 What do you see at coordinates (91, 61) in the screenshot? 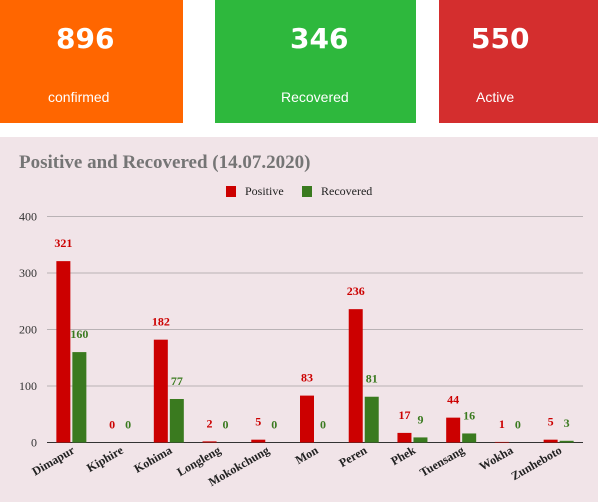
I see `confirmed-card: 896 confirmed` at bounding box center [91, 61].